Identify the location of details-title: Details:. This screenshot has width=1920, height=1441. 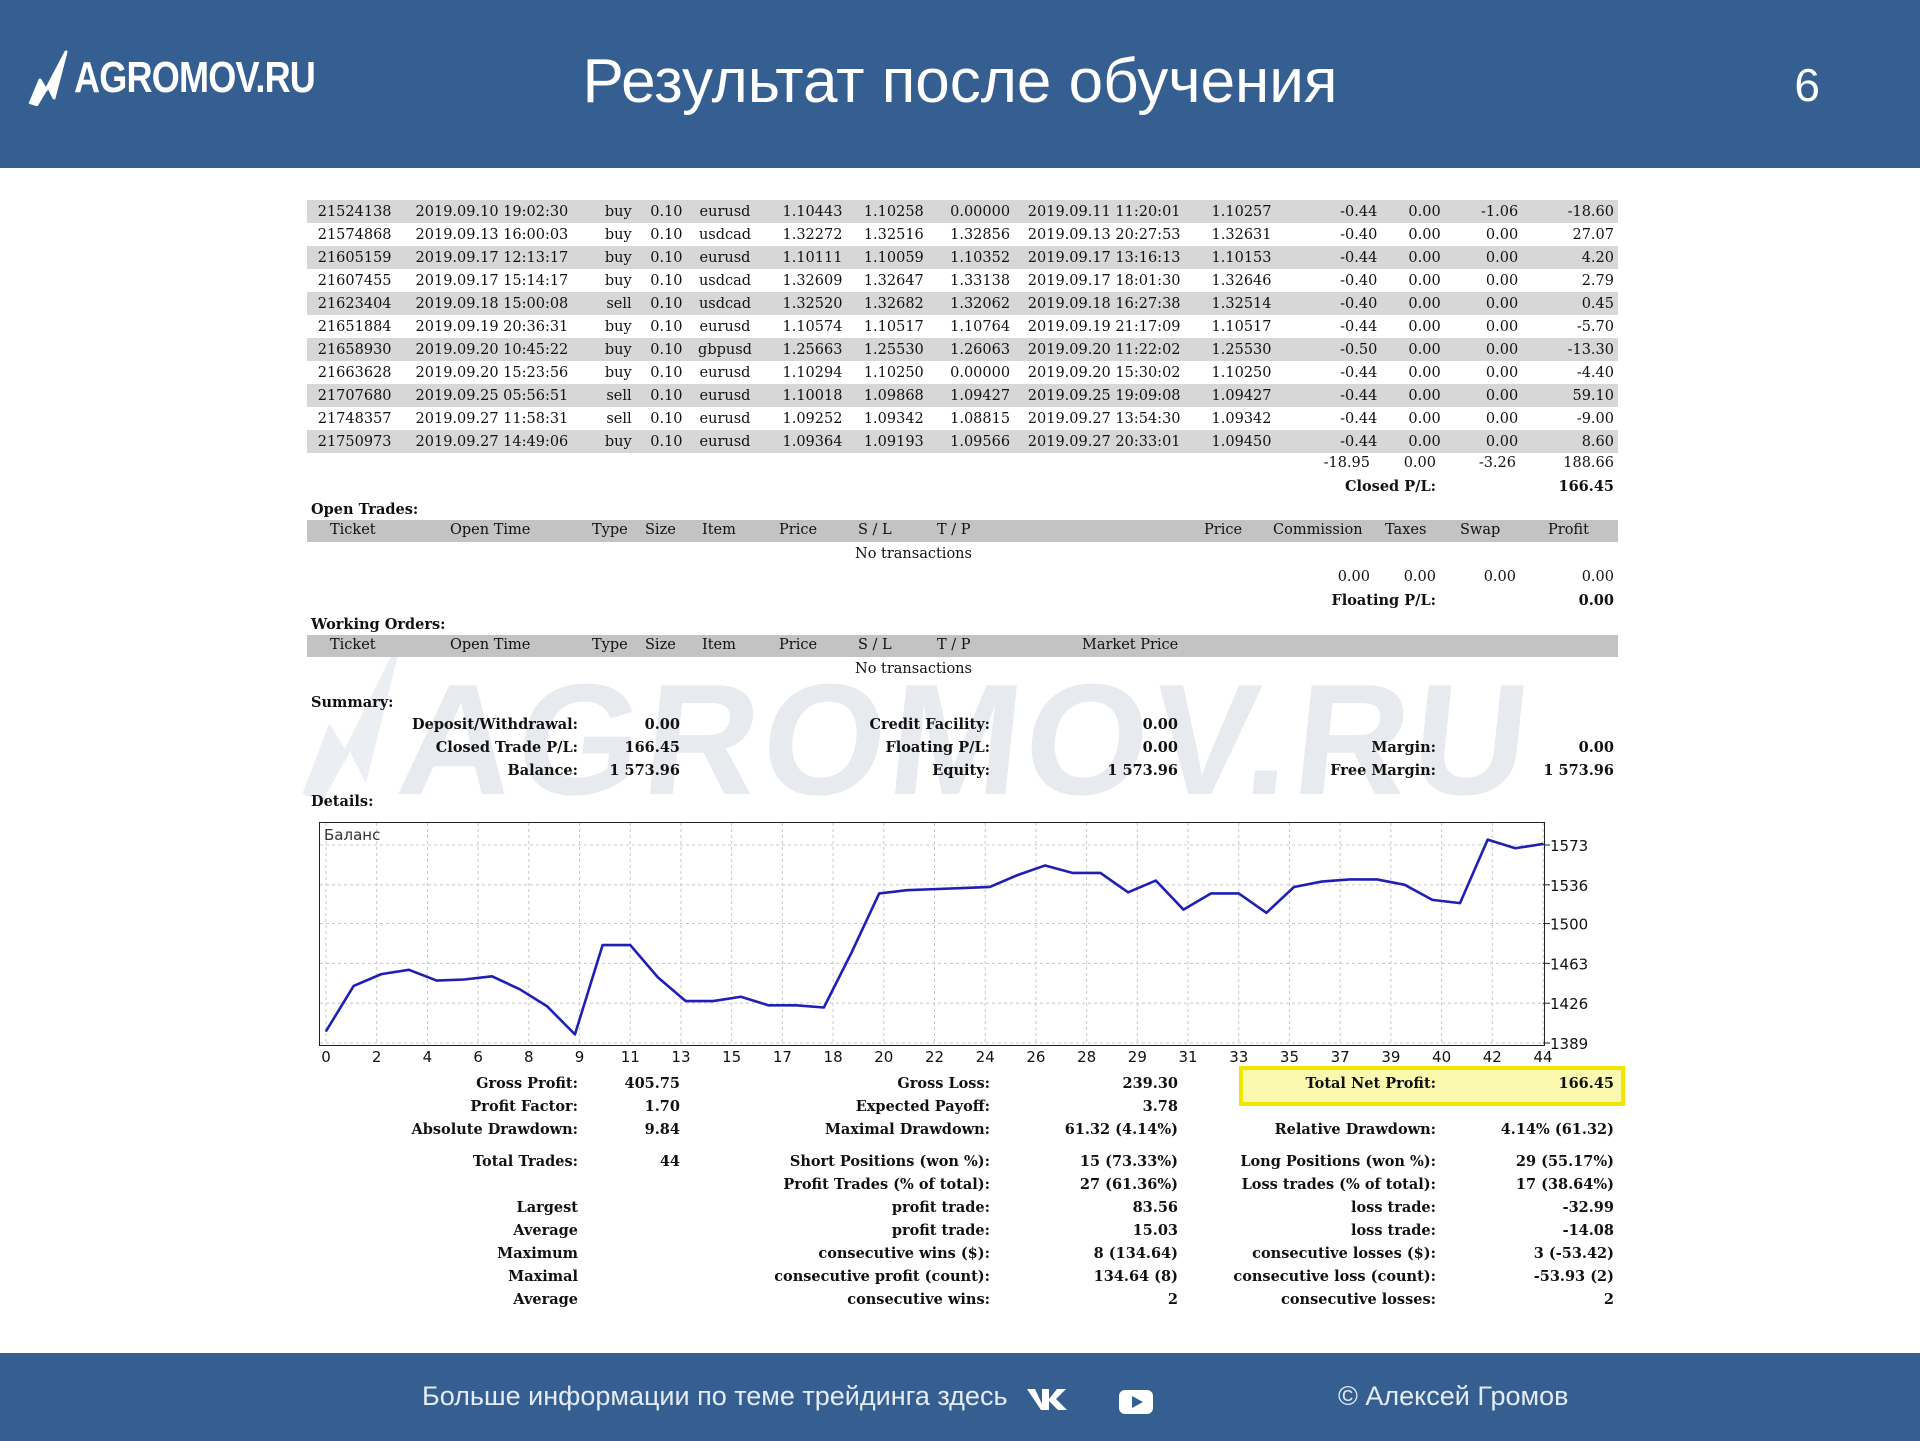
(342, 801).